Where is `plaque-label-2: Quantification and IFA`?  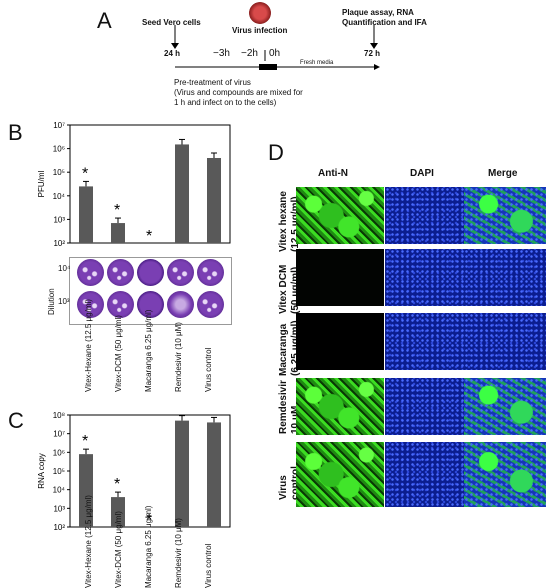
plaque-label-2: Quantification and IFA is located at coordinates (384, 22).